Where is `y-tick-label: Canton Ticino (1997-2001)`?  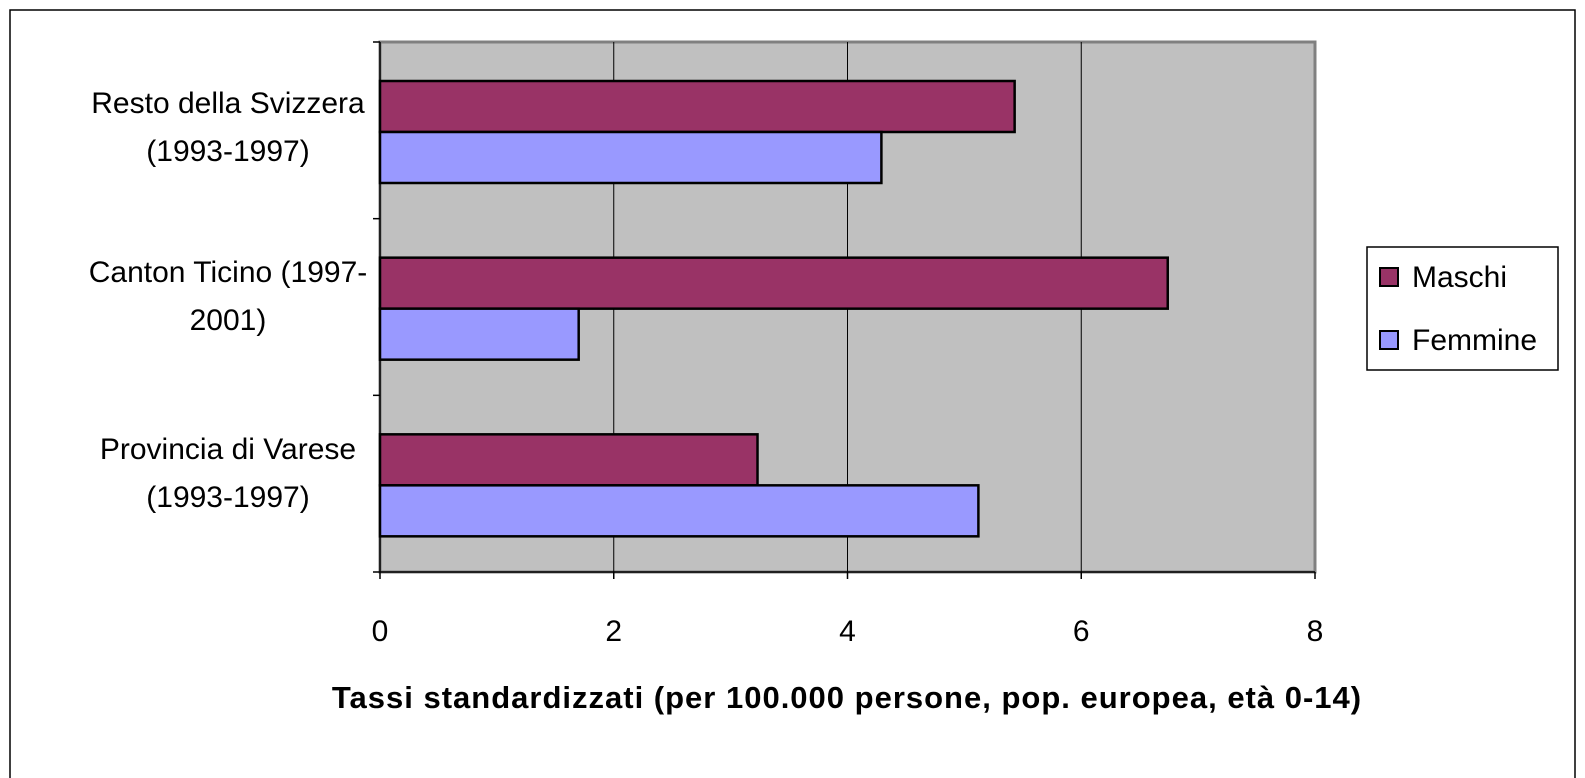 y-tick-label: Canton Ticino (1997-2001) is located at coordinates (228, 296).